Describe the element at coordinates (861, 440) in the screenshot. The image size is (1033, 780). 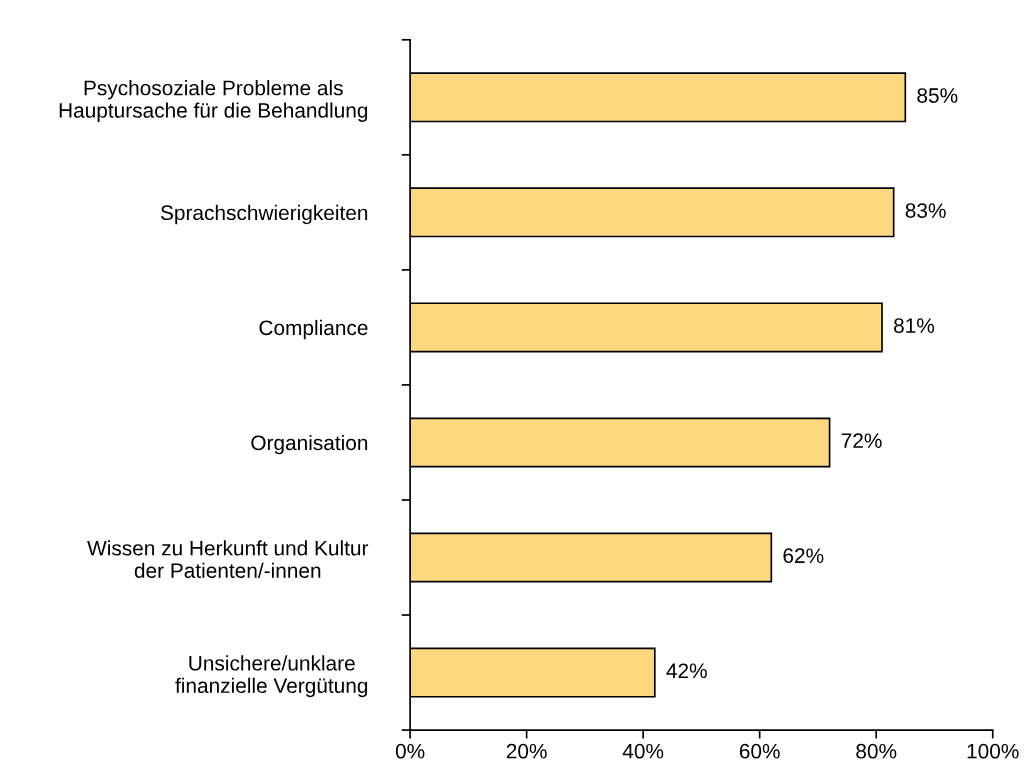
I see `data-label: 72%` at that location.